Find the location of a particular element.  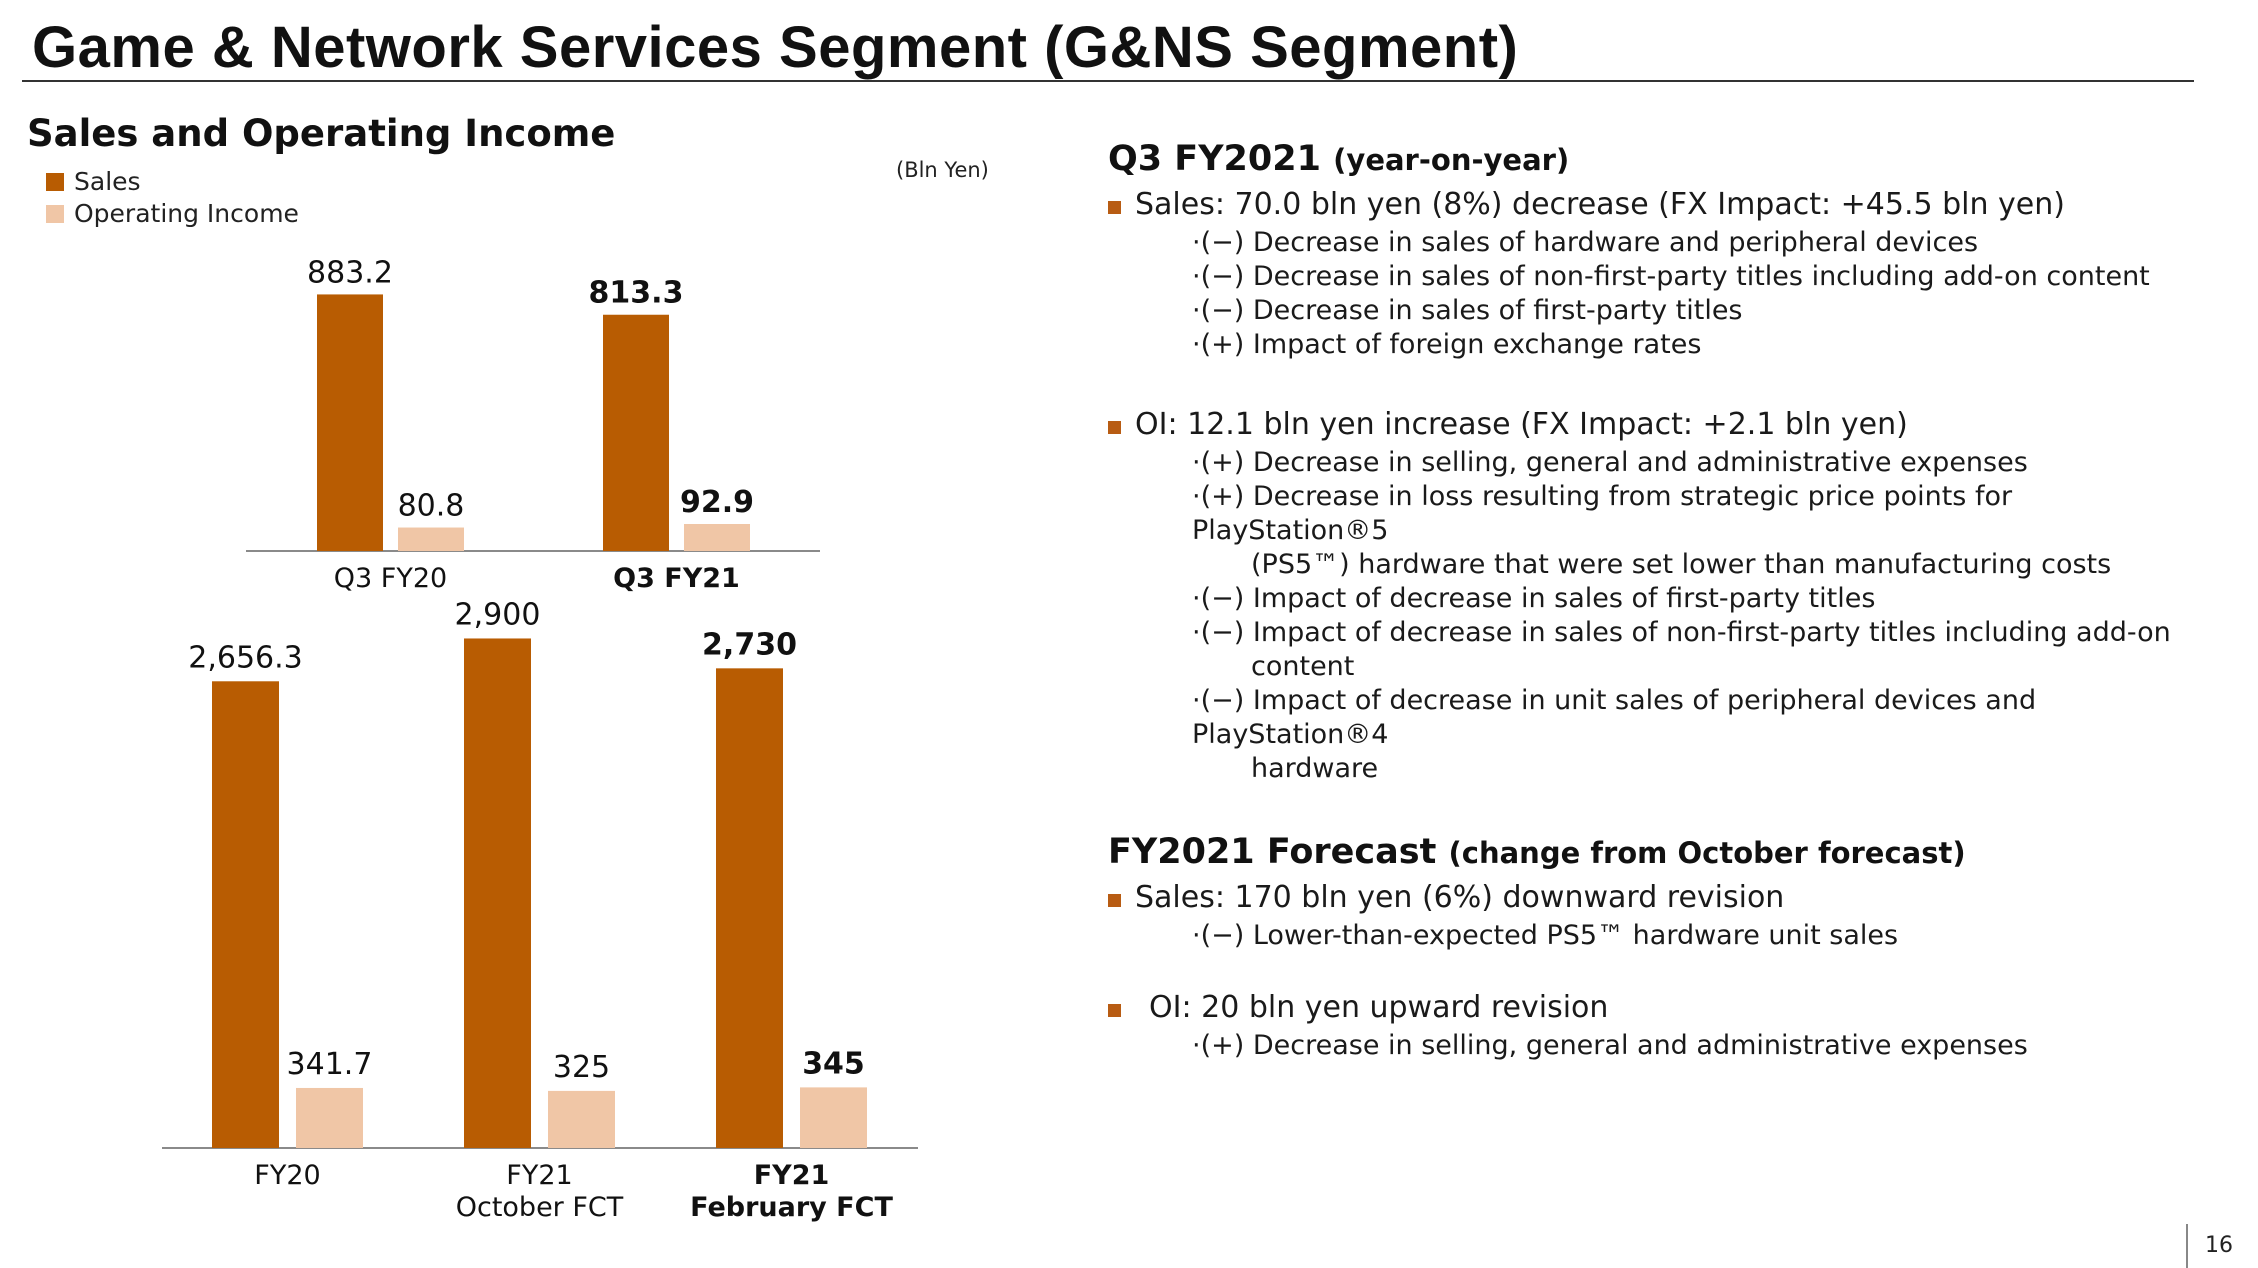

q3-data-label: 883.2 is located at coordinates (350, 272).